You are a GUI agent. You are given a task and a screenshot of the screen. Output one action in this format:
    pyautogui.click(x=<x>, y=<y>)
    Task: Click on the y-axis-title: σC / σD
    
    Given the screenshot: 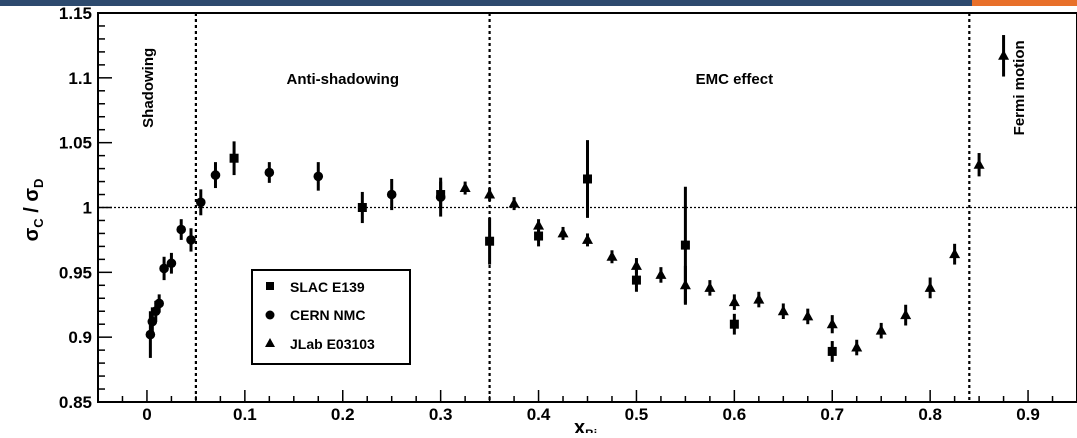 What is the action you would take?
    pyautogui.click(x=33, y=210)
    